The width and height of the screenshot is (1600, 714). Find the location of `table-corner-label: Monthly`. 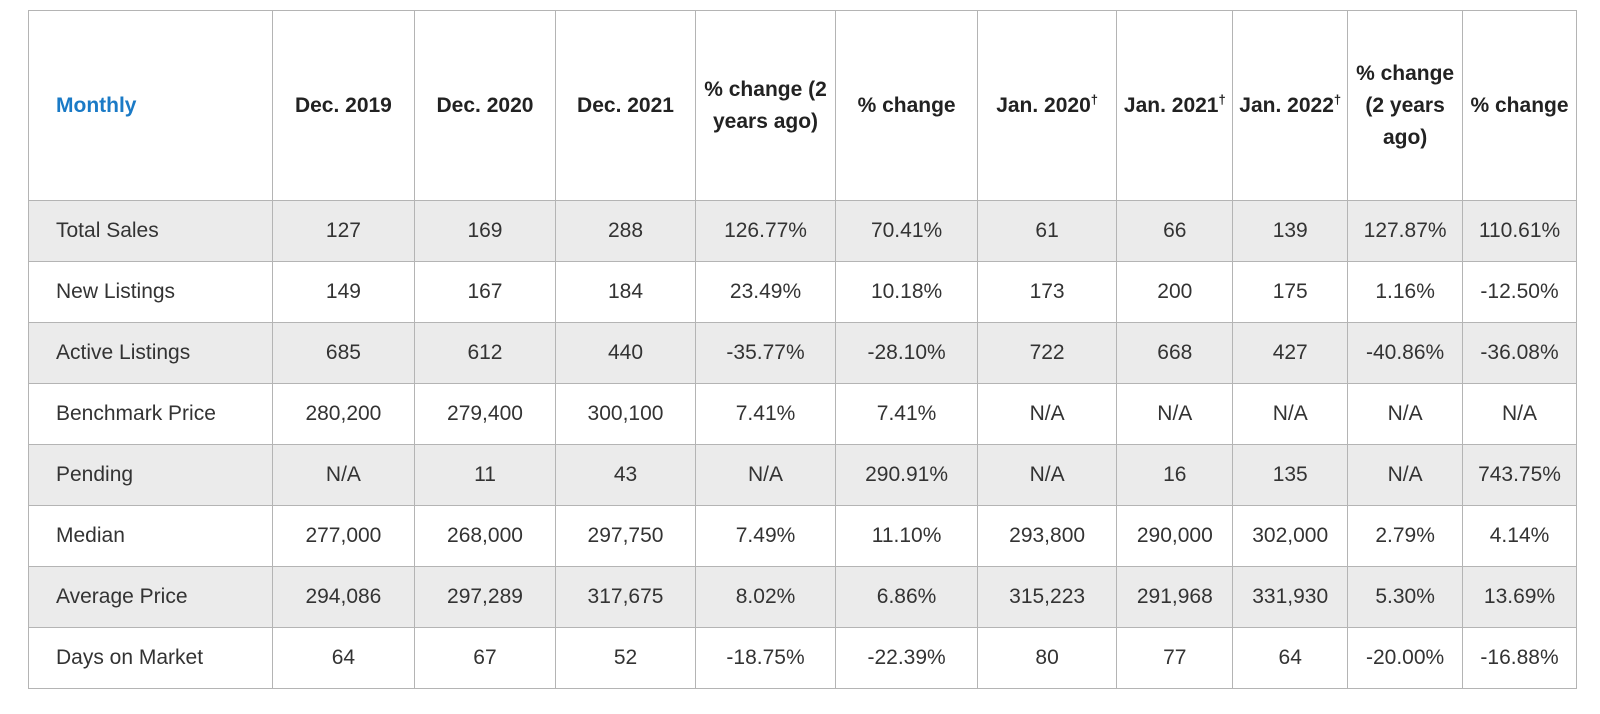

table-corner-label: Monthly is located at coordinates (150, 105).